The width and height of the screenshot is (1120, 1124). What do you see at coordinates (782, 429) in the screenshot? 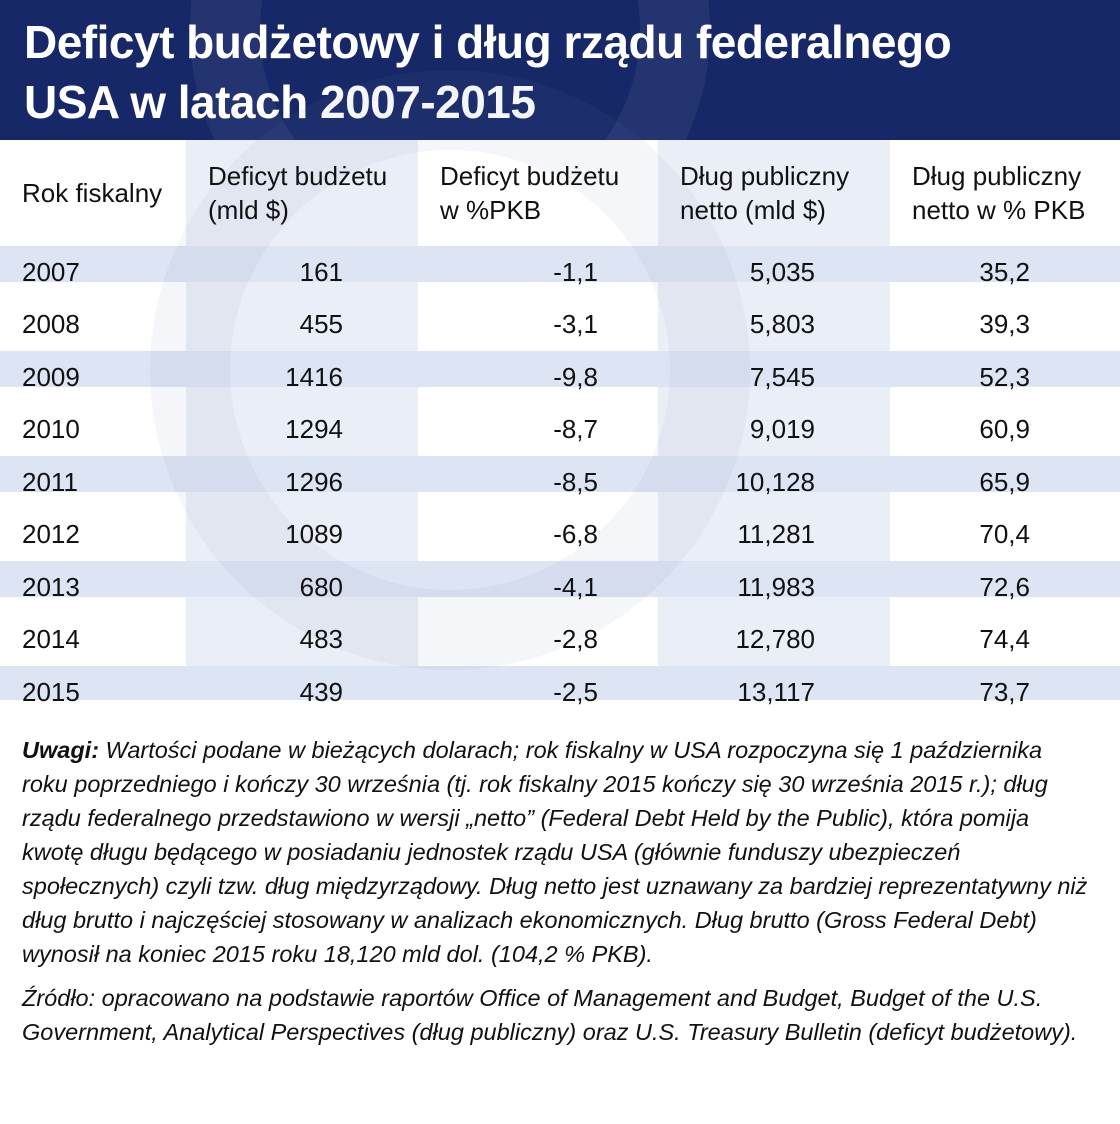
I see `cell-debt: 9,019` at bounding box center [782, 429].